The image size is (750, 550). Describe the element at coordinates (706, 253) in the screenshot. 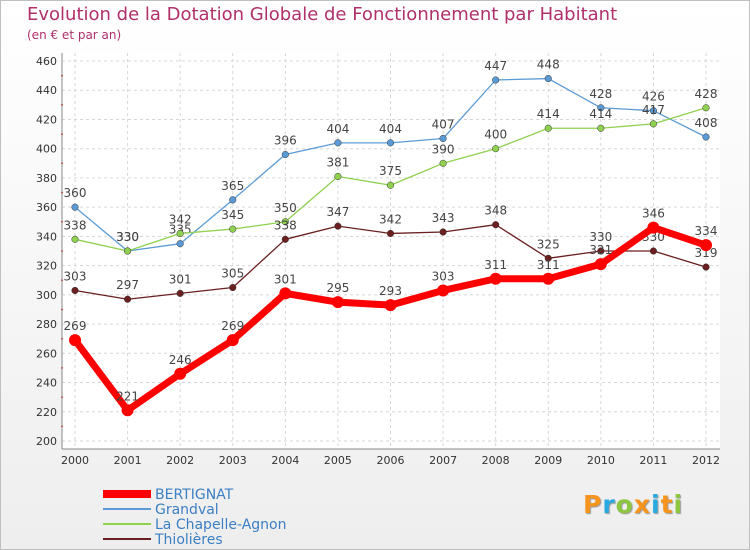

I see `data-label: 319` at that location.